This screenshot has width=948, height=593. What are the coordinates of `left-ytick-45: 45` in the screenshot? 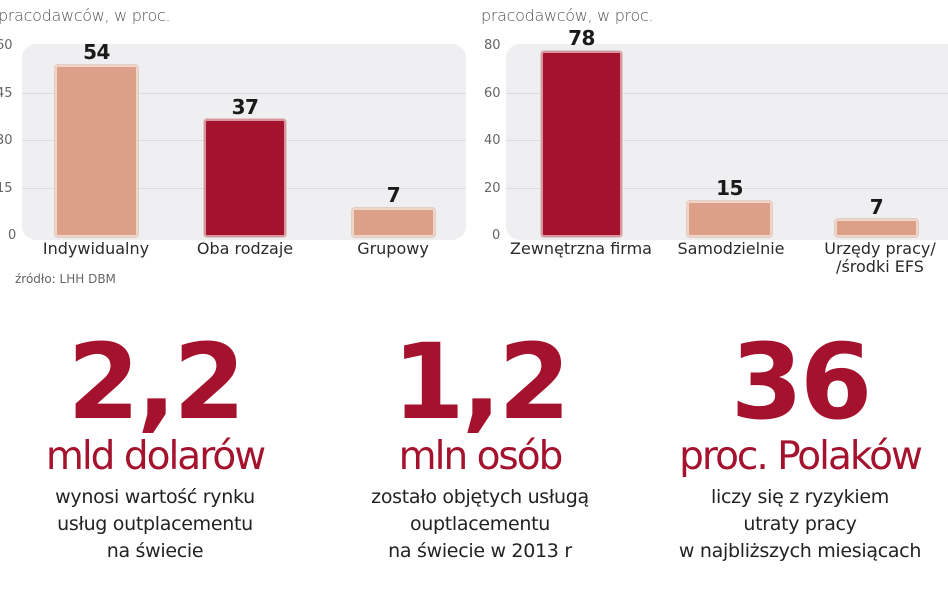 It's located at (6, 93).